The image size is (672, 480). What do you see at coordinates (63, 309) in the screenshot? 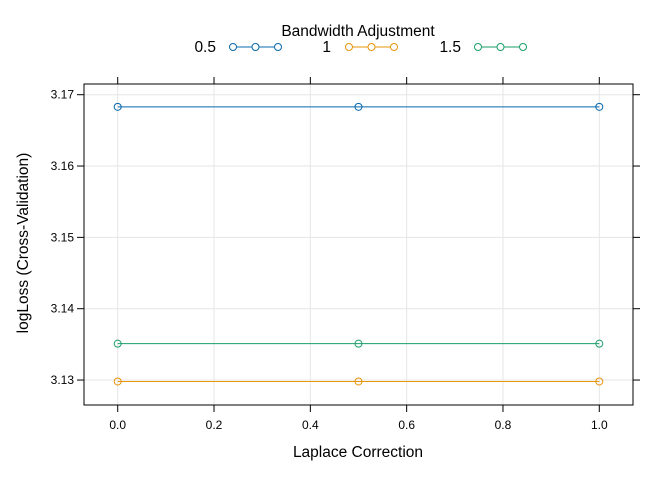
I see `y-tick-label: 3.14` at bounding box center [63, 309].